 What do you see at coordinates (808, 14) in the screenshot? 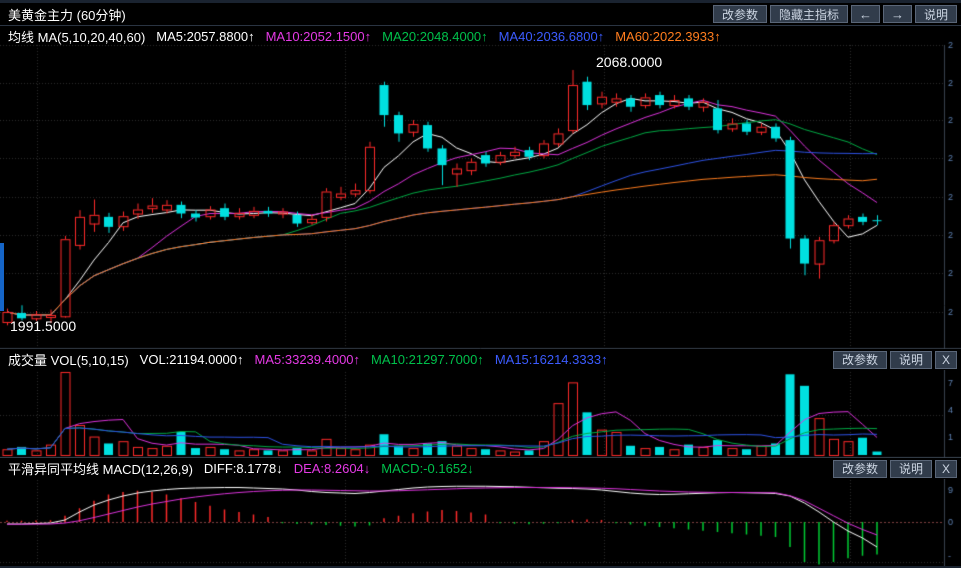
I see `hide-main-indicator-button: 隐藏主指标` at bounding box center [808, 14].